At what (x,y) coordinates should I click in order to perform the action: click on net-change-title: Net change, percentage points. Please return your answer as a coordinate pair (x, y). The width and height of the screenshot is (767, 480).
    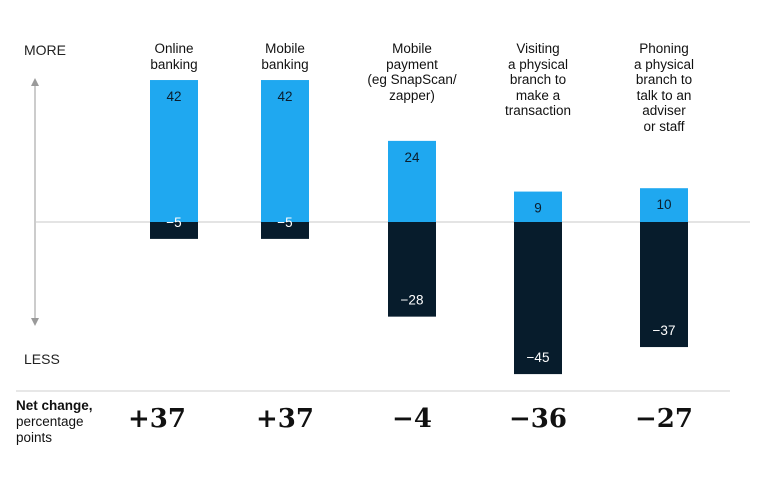
    Looking at the image, I should click on (54, 422).